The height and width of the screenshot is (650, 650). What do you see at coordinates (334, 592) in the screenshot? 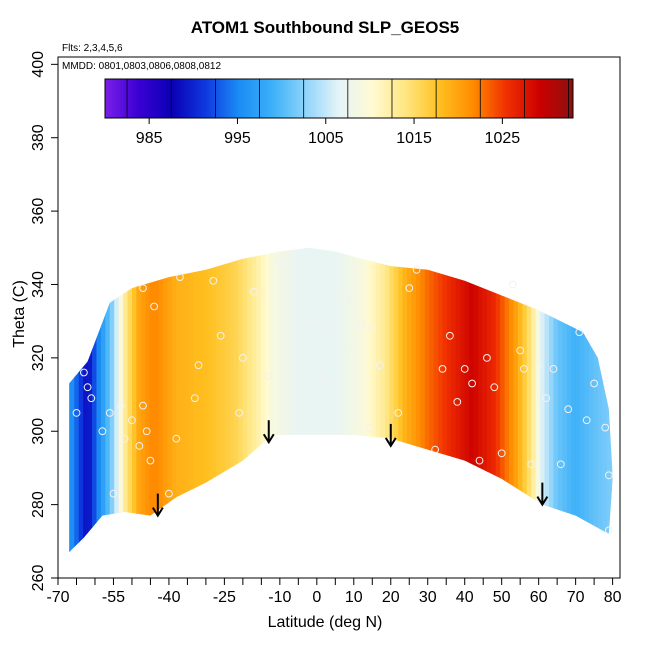
I see `x-axis: -70 -55 -40 -25 -10 0 10 20 30 40 50 60 70 80` at bounding box center [334, 592].